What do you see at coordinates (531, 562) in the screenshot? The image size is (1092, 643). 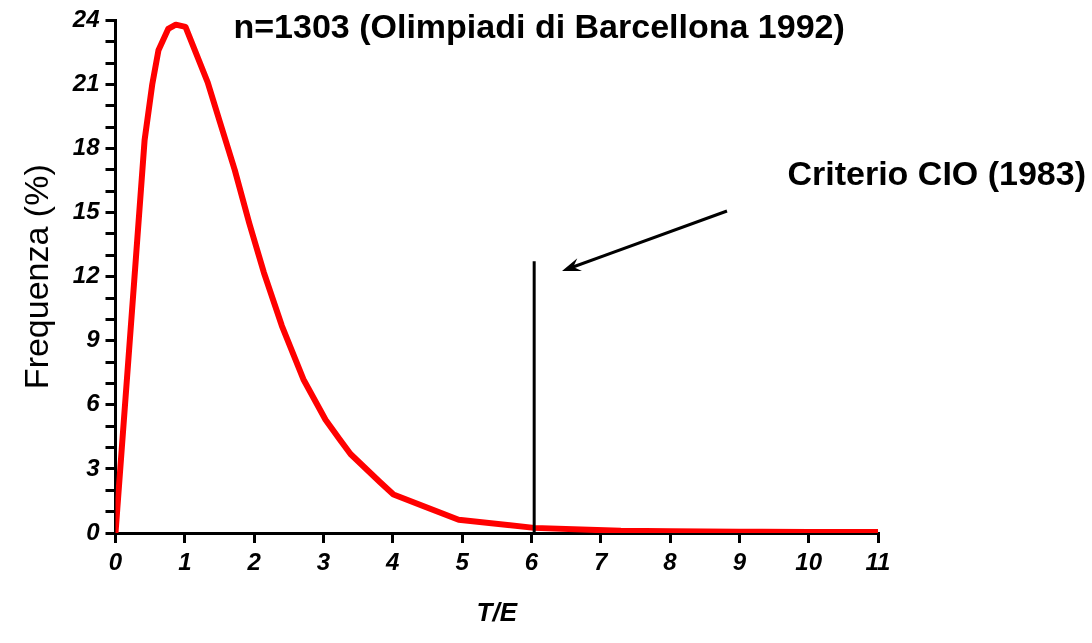 I see `x-tick-label: 6` at bounding box center [531, 562].